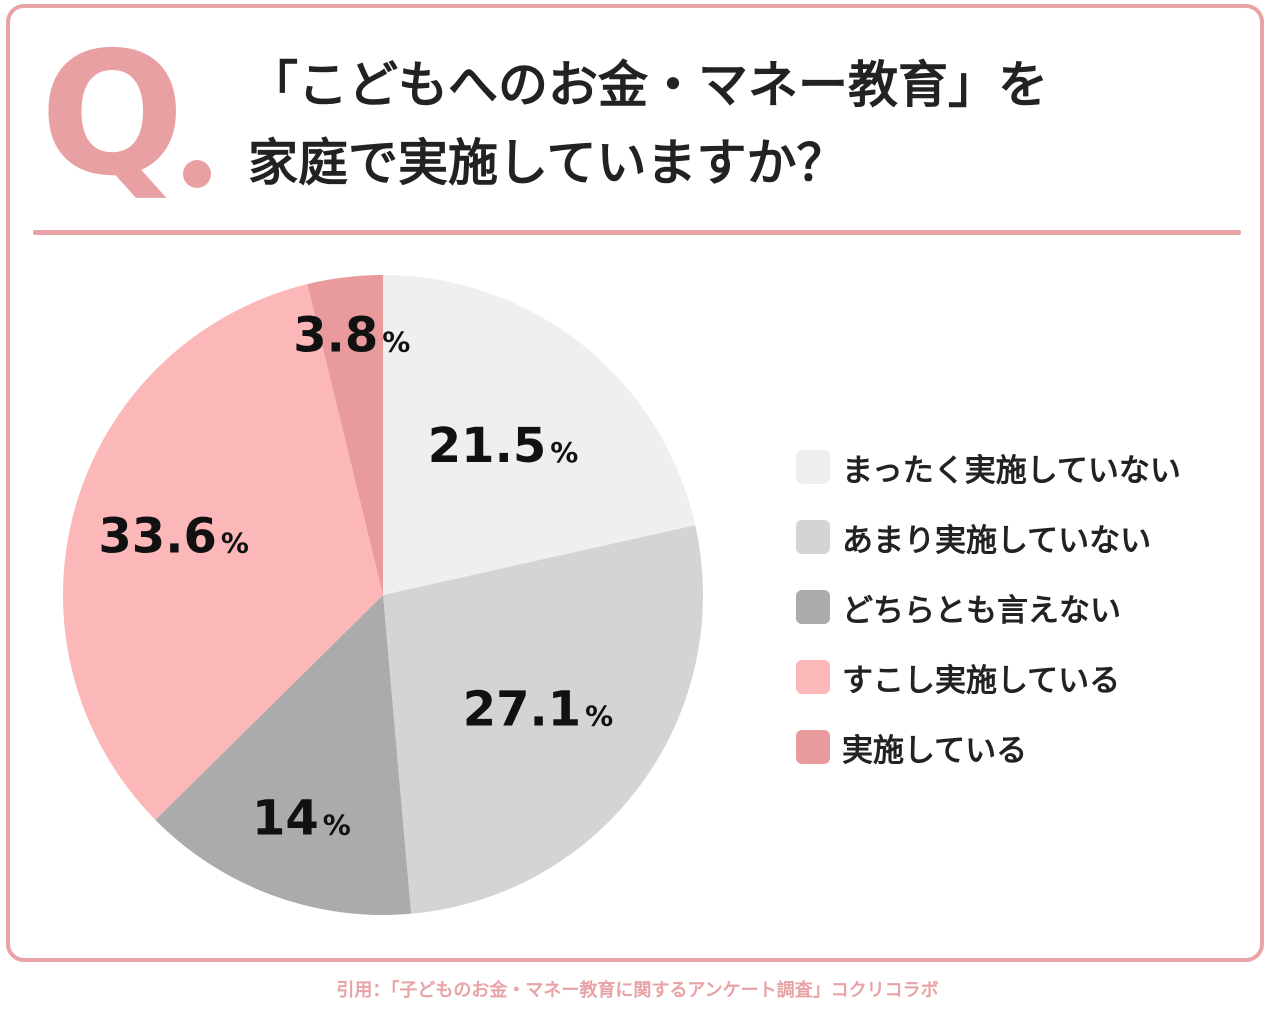  I want to click on legend-item: あまり実施していない, so click(988, 537).